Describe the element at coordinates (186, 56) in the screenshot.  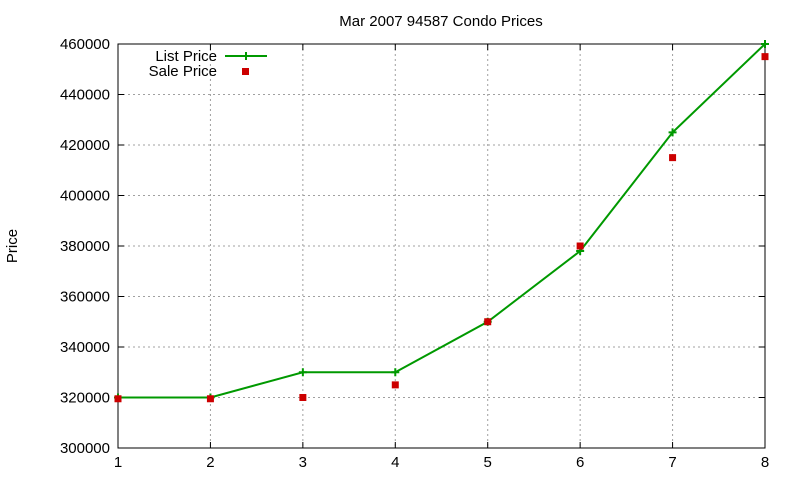
I see `legend-label-list-price: List Price` at that location.